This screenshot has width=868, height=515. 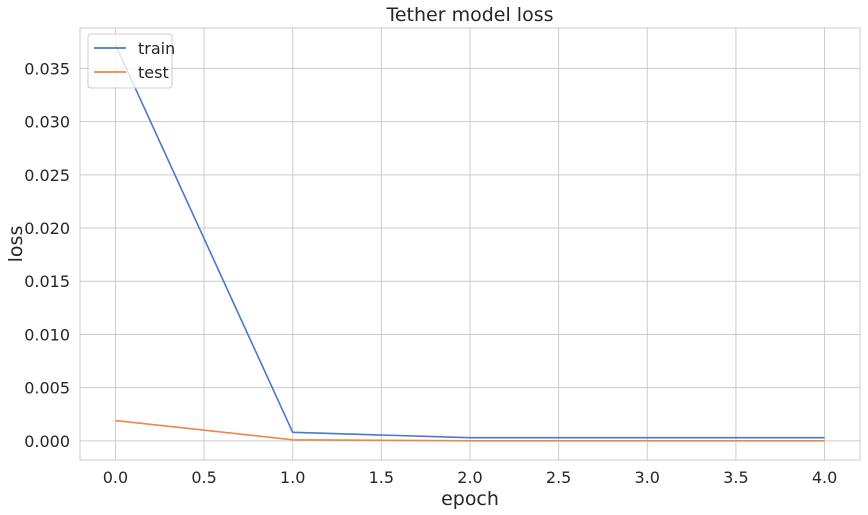 What do you see at coordinates (156, 48) in the screenshot?
I see `legend-label-train: train` at bounding box center [156, 48].